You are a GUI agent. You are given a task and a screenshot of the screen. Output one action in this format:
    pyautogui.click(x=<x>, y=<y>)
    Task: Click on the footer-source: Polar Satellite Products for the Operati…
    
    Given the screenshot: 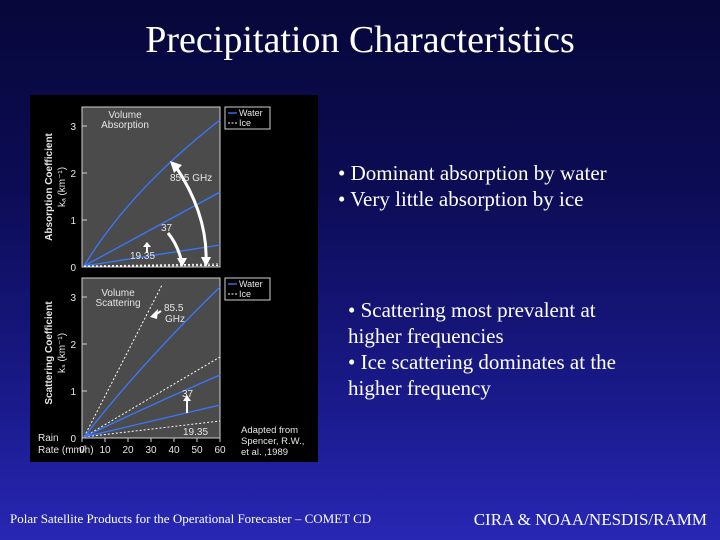 What is the action you would take?
    pyautogui.click(x=191, y=518)
    